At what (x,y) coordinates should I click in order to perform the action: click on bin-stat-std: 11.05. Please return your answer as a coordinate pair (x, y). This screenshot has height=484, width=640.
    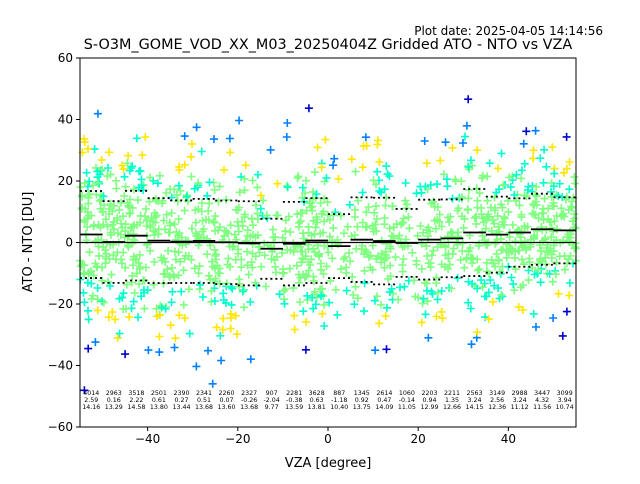
    Looking at the image, I should click on (407, 407).